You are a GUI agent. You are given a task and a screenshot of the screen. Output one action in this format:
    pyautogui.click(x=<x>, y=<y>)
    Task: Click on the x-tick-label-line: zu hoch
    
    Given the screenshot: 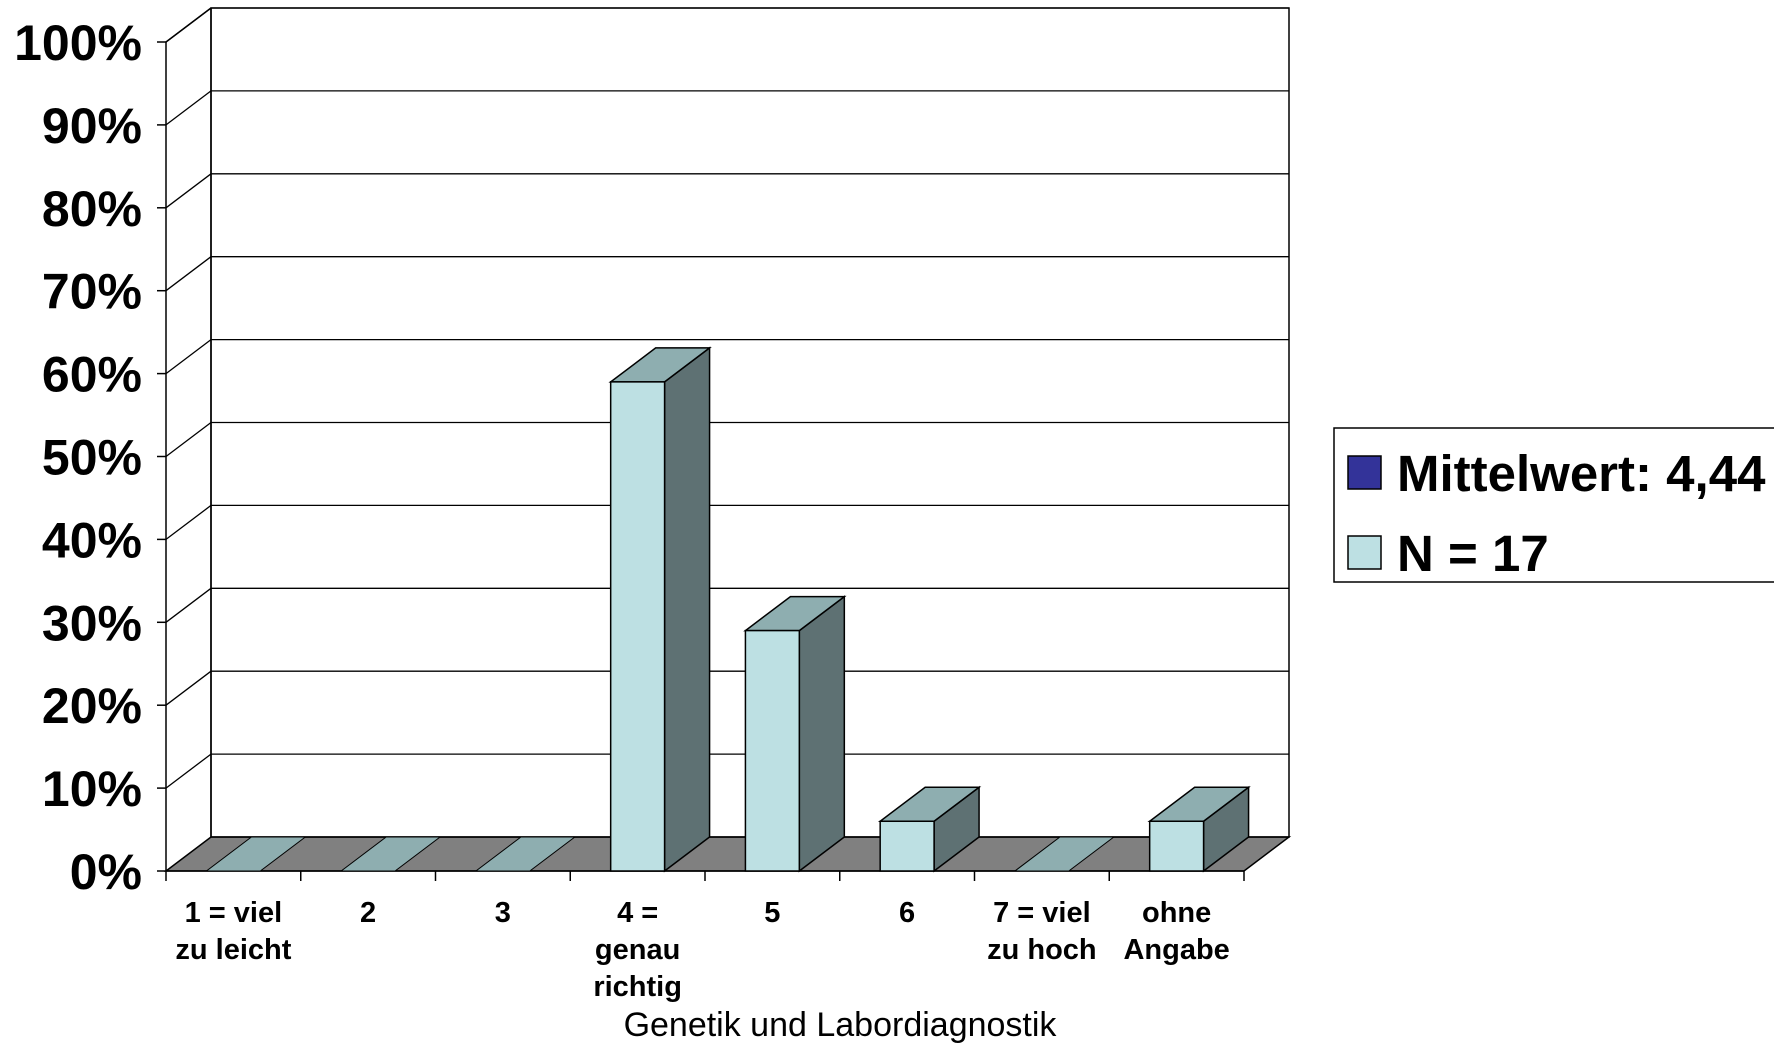 What is the action you would take?
    pyautogui.click(x=1042, y=950)
    